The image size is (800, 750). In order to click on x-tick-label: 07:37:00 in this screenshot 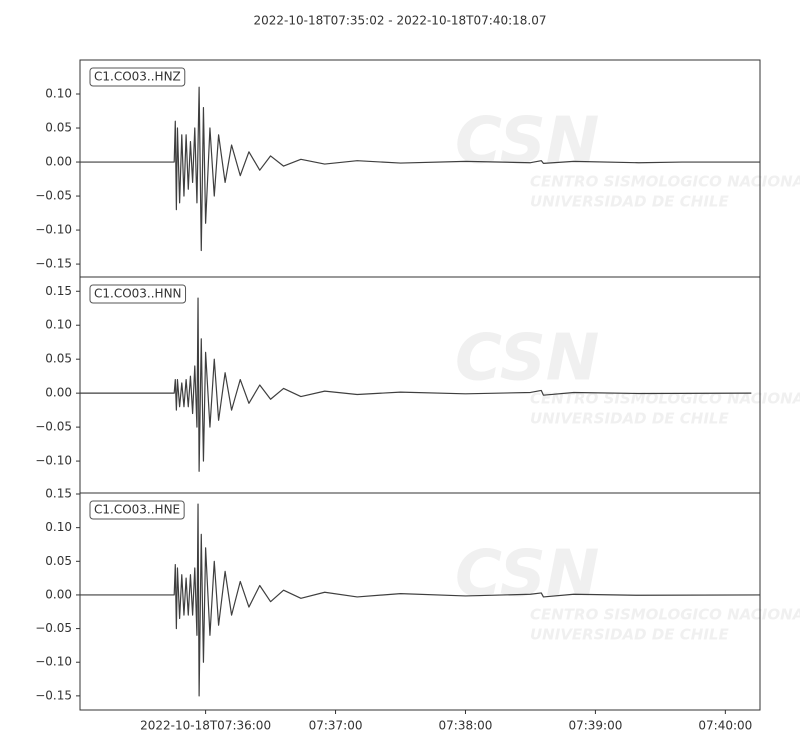, I will do `click(336, 726)`.